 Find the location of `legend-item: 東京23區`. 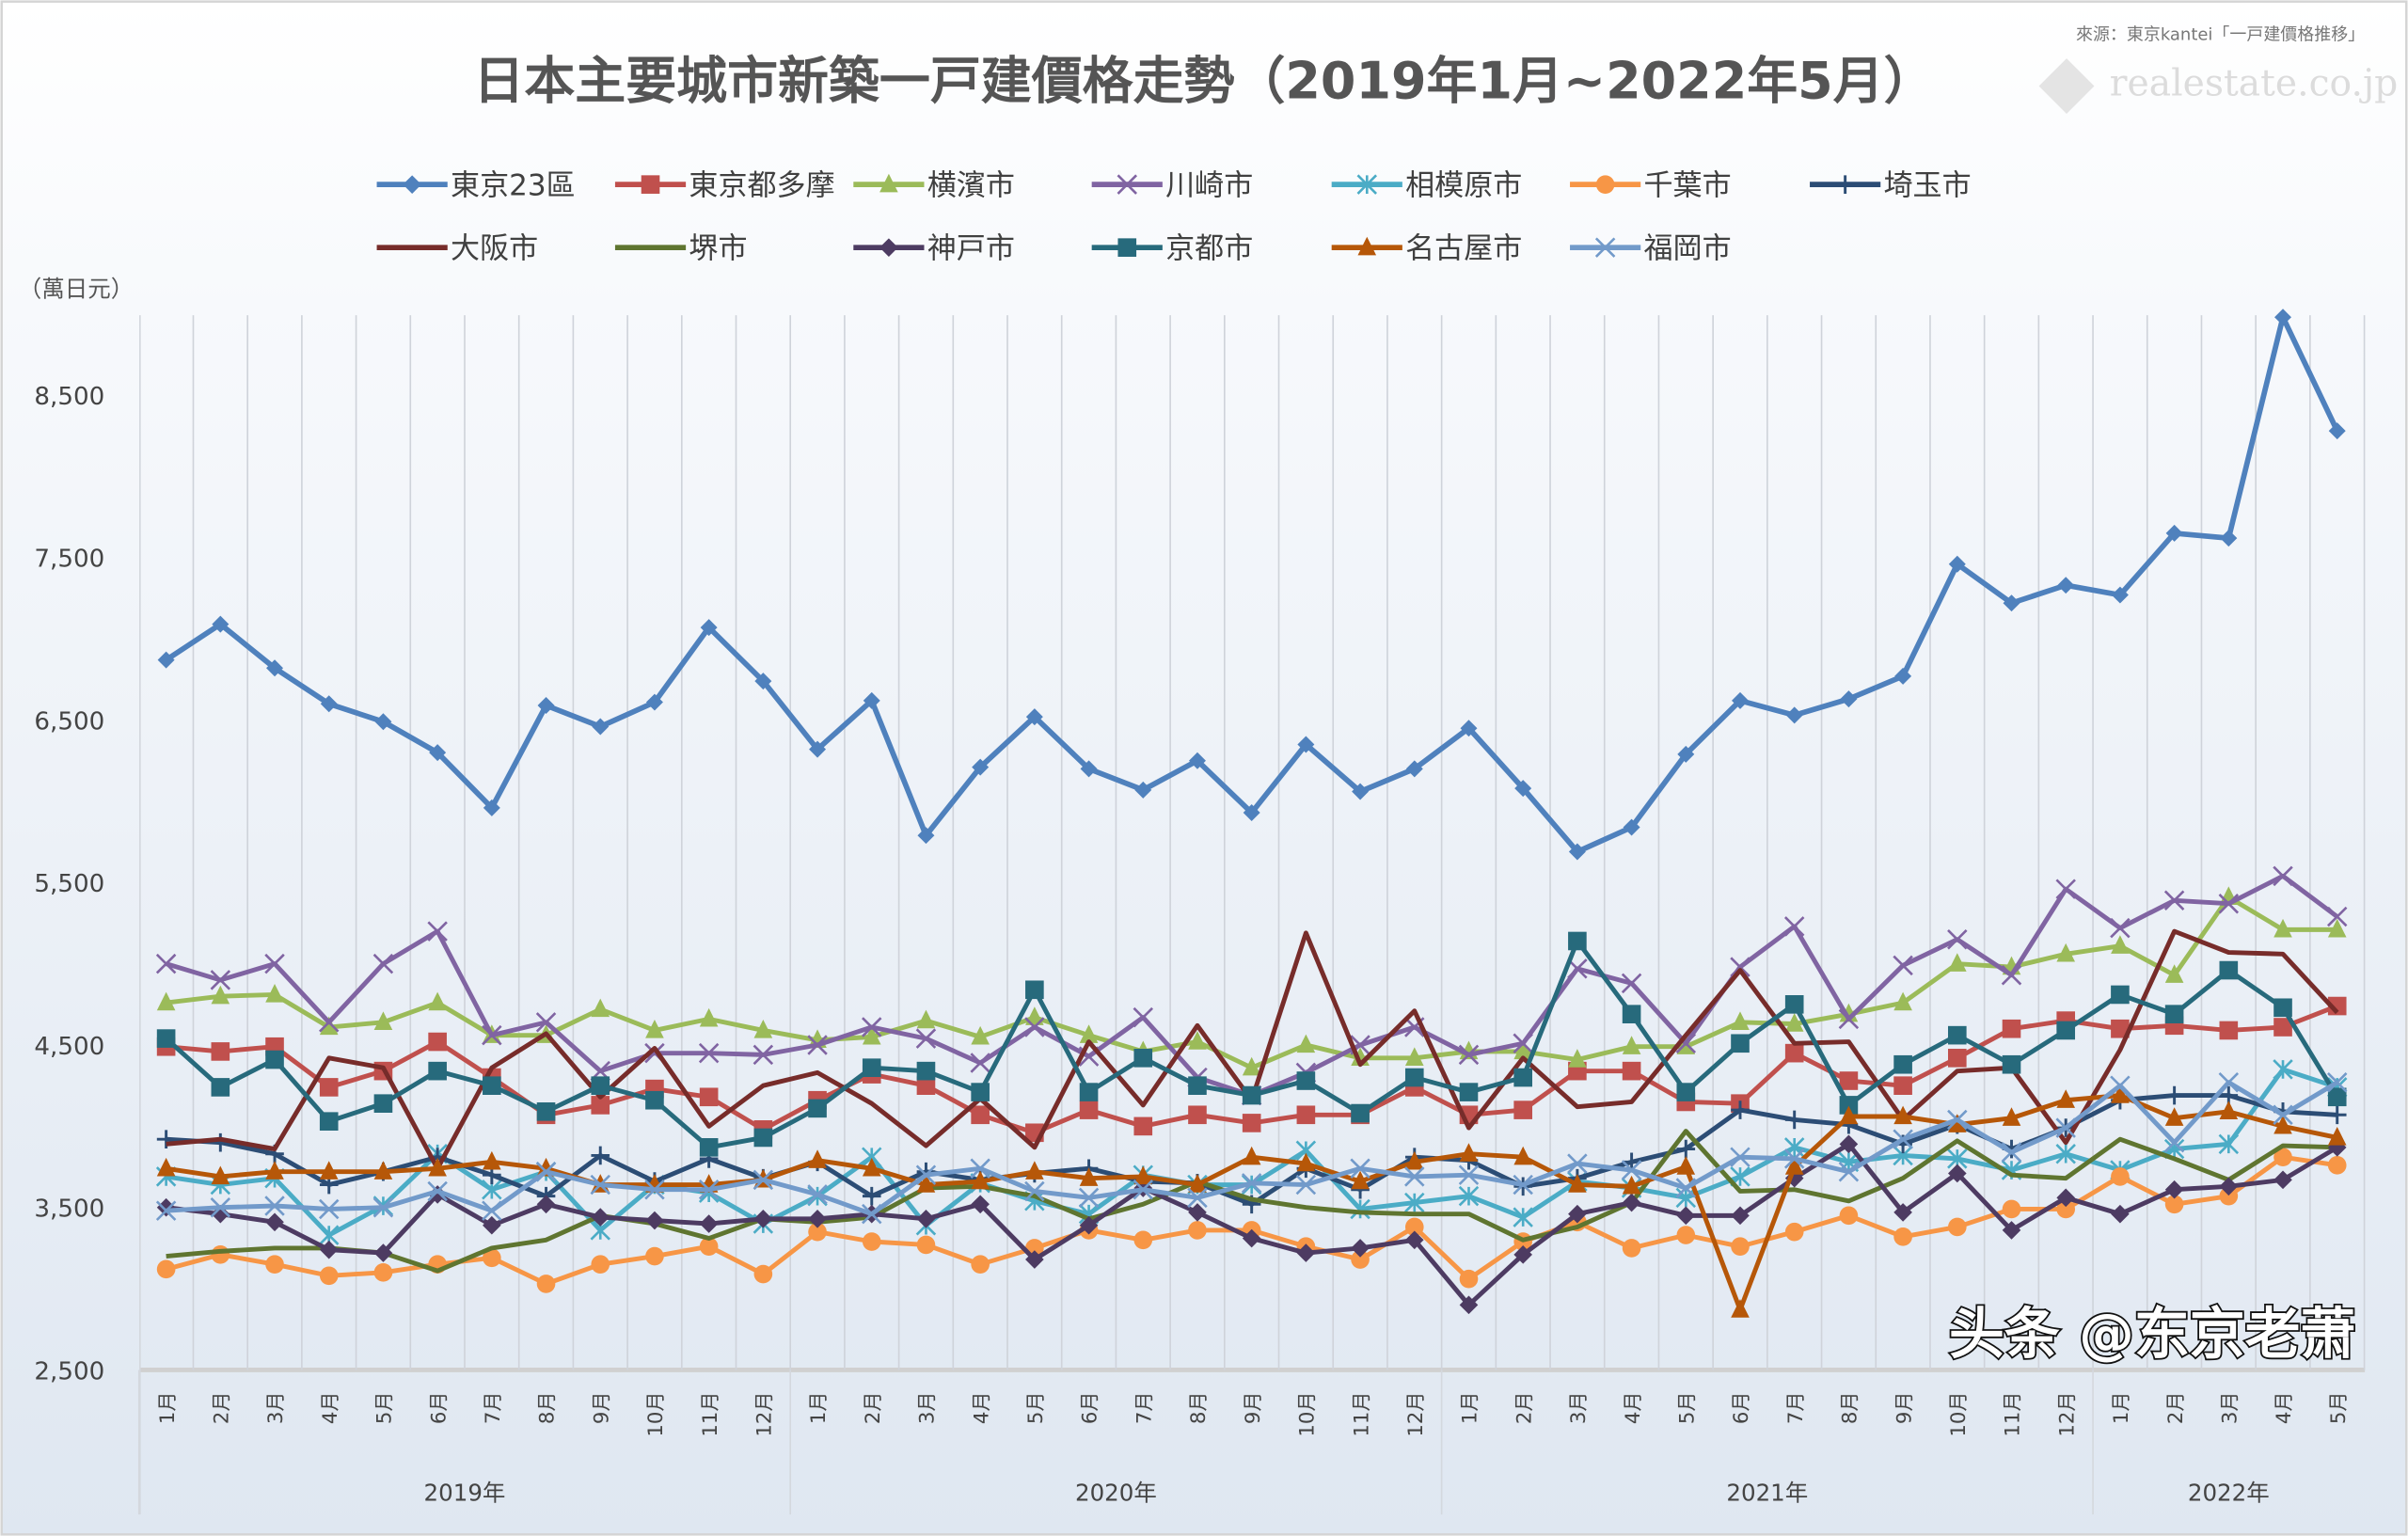

legend-item: 東京23區 is located at coordinates (476, 186).